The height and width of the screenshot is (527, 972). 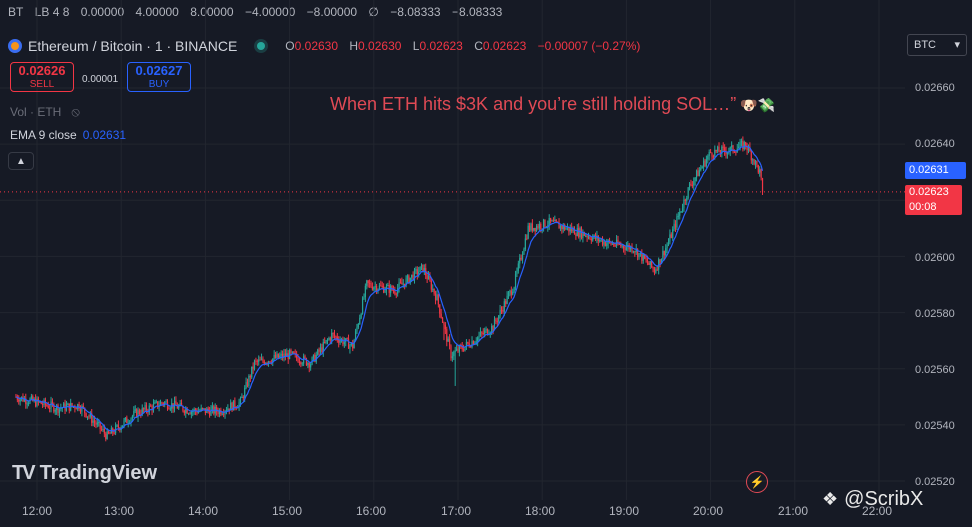 What do you see at coordinates (935, 144) in the screenshot?
I see `price-tick: 0.02640` at bounding box center [935, 144].